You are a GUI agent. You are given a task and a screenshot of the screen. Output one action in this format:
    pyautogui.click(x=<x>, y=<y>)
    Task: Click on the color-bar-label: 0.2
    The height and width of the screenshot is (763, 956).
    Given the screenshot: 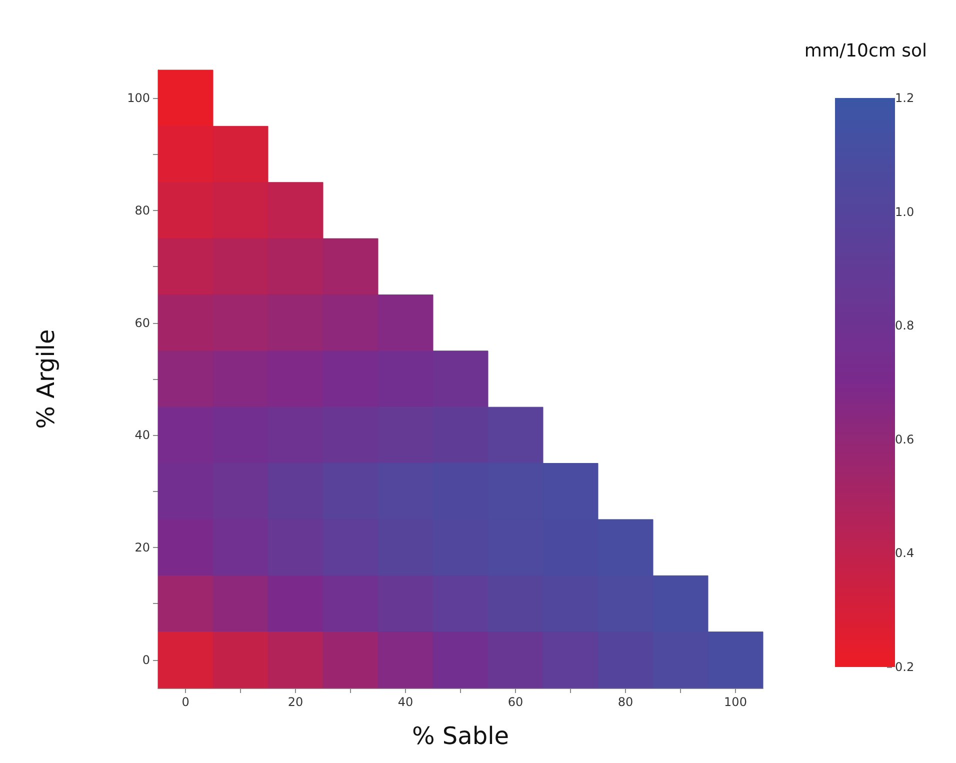 What is the action you would take?
    pyautogui.click(x=904, y=667)
    